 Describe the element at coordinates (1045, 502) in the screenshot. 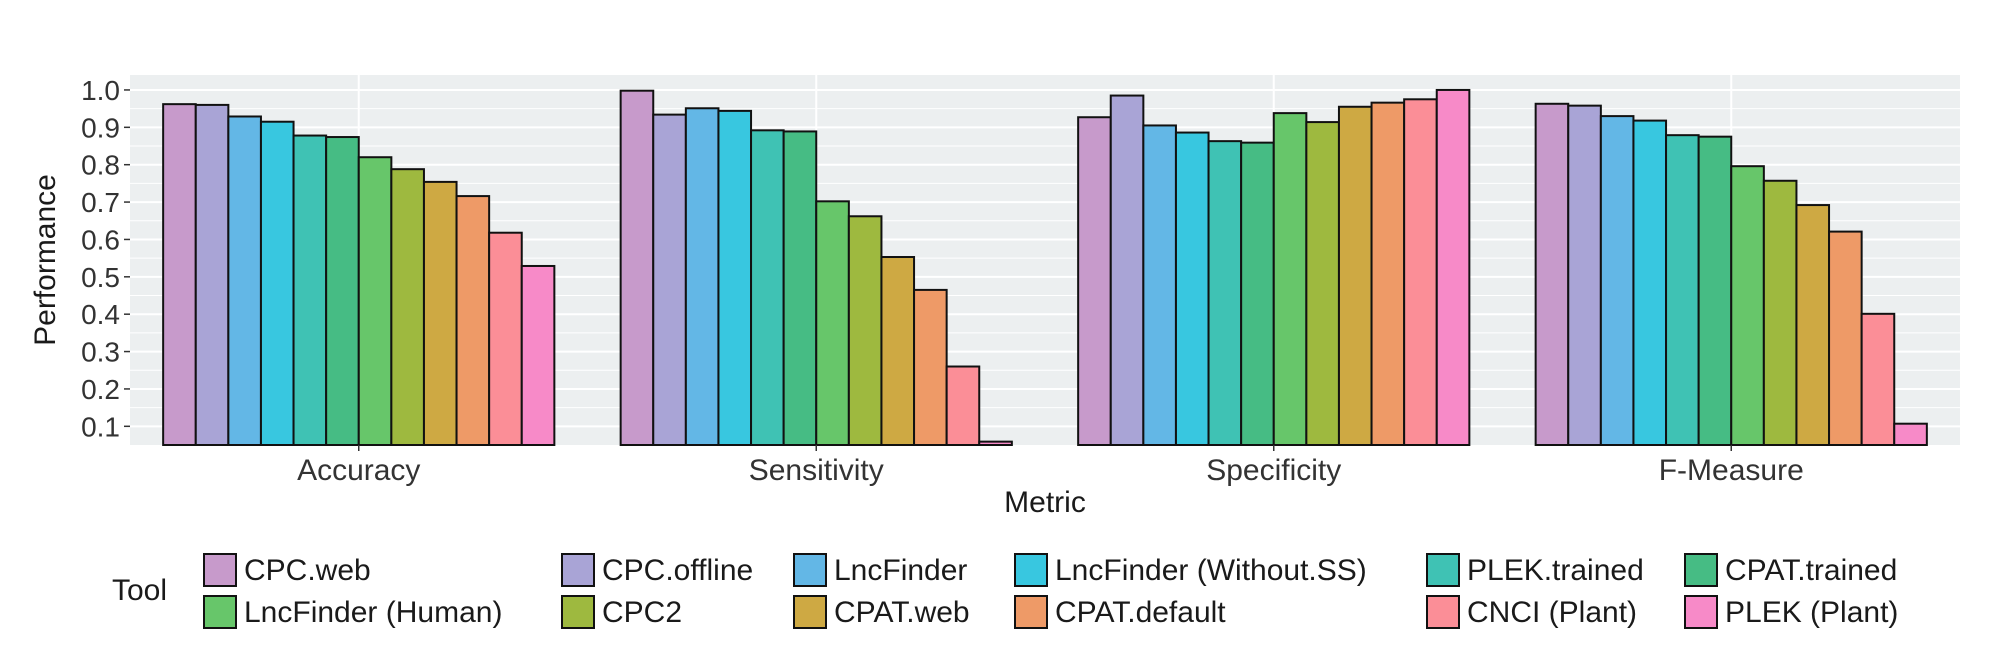

I see `x-axis-title: Metric` at that location.